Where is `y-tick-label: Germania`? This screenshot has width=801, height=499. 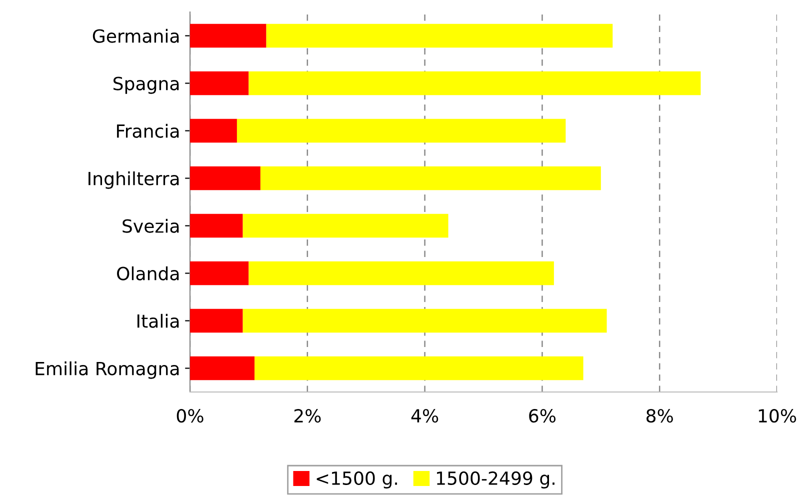 y-tick-label: Germania is located at coordinates (135, 35).